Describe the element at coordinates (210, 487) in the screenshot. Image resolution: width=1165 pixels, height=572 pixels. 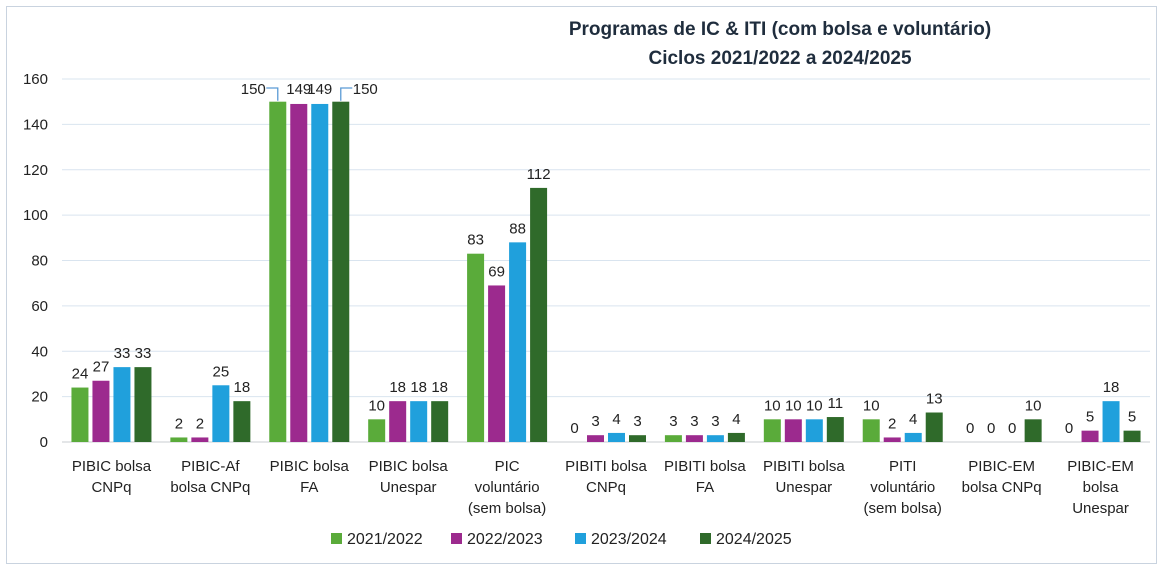
I see `x-tick-label: bolsa CNPq` at that location.